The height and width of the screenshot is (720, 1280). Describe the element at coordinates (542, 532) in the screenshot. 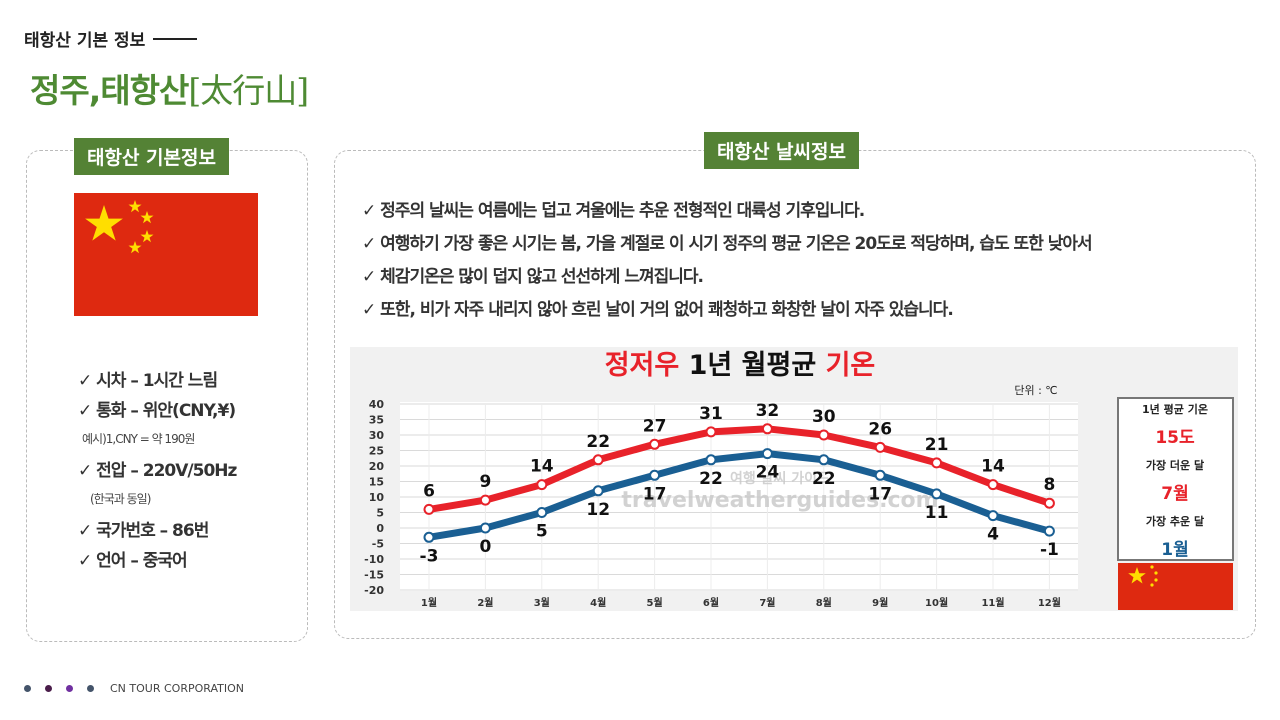

I see `data-label: 5` at that location.